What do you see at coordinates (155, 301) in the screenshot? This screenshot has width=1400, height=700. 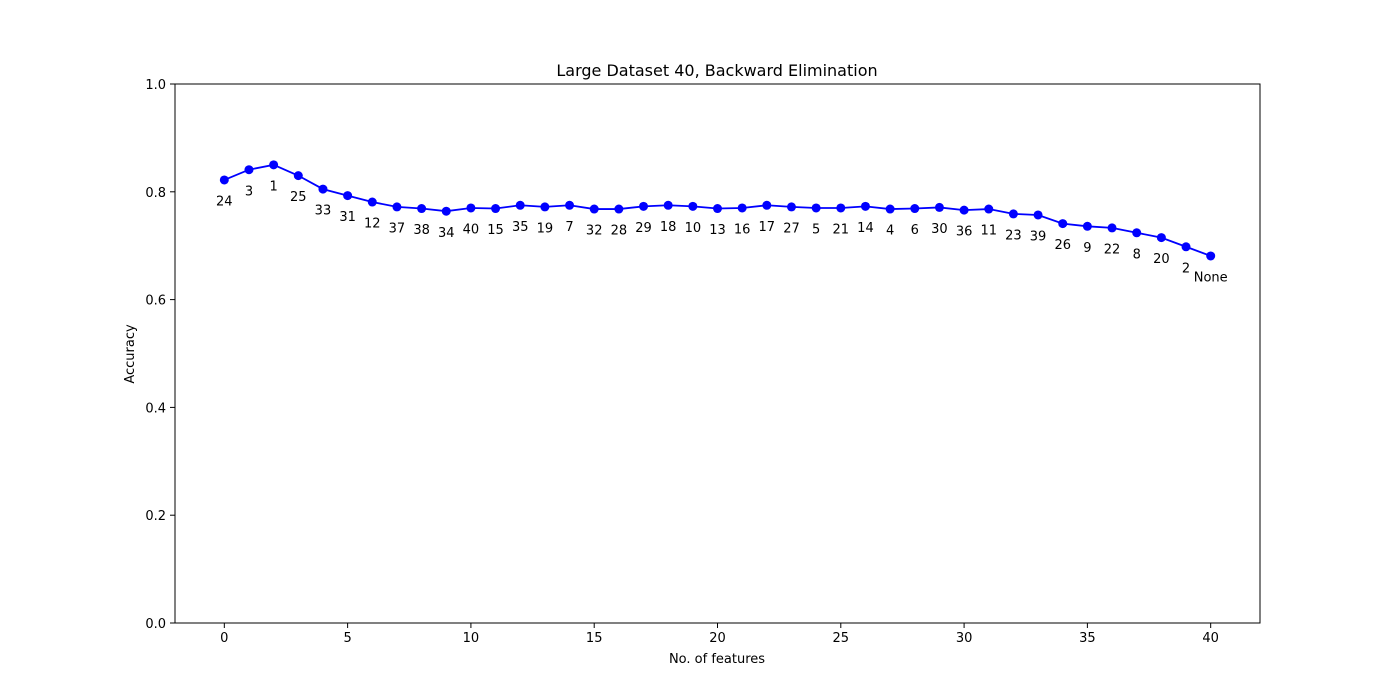 I see `y-tick-label: 0.6` at bounding box center [155, 301].